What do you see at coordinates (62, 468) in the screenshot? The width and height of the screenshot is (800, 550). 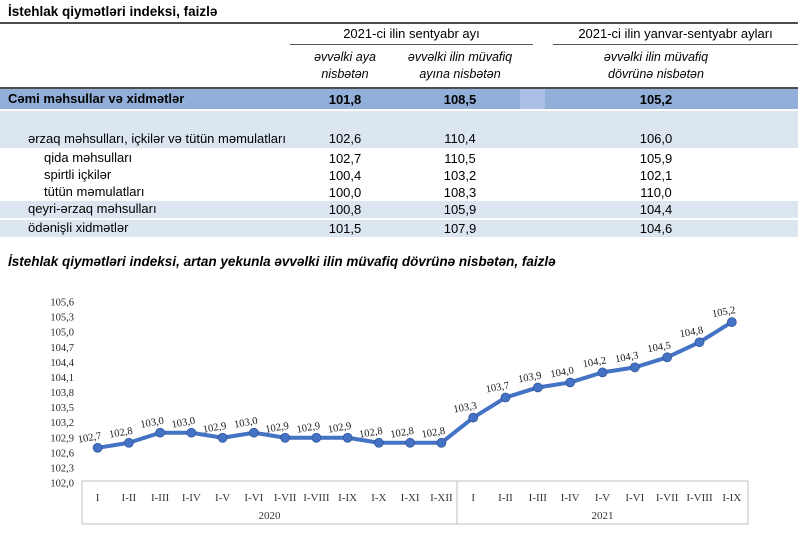 I see `y-axis-tick-label: 102,3` at bounding box center [62, 468].